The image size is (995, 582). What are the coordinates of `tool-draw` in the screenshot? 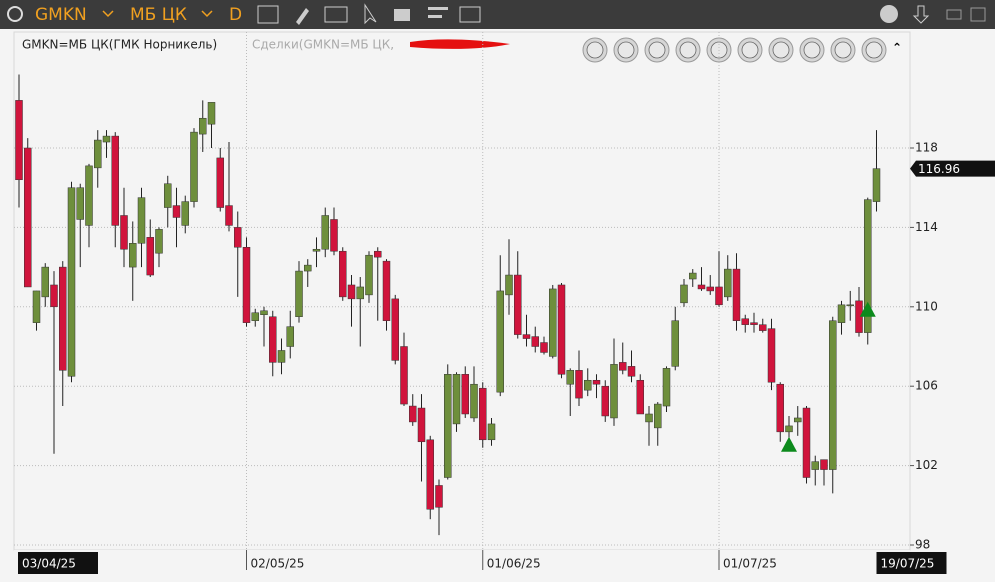 It's located at (302, 16).